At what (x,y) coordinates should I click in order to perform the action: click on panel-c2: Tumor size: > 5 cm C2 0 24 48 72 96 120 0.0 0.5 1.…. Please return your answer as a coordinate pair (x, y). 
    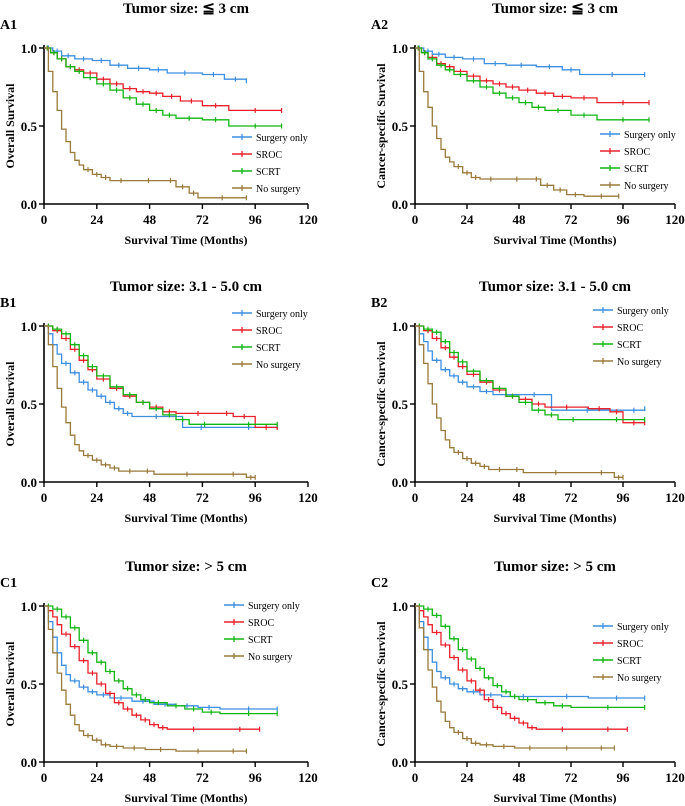
    Looking at the image, I should click on (528, 682).